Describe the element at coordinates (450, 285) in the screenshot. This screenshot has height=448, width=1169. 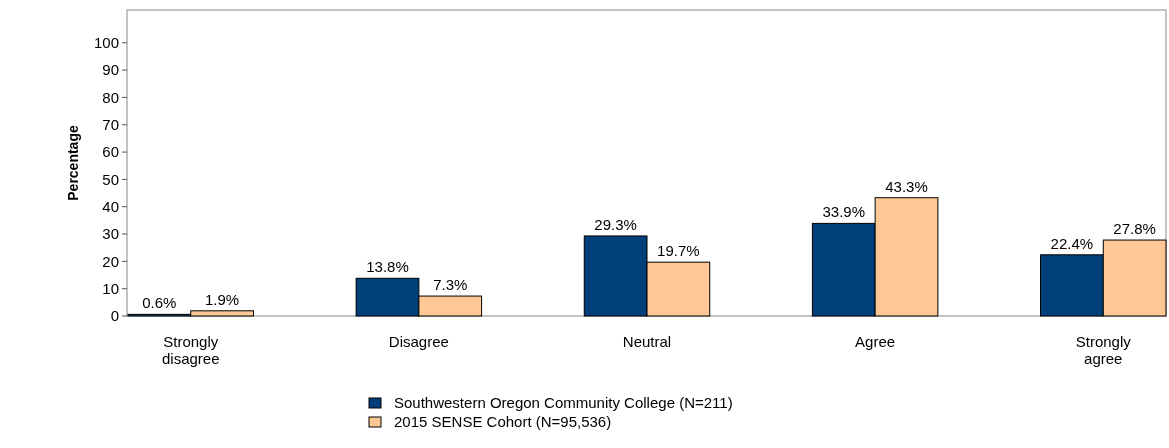
I see `data-label: 7.3%` at that location.